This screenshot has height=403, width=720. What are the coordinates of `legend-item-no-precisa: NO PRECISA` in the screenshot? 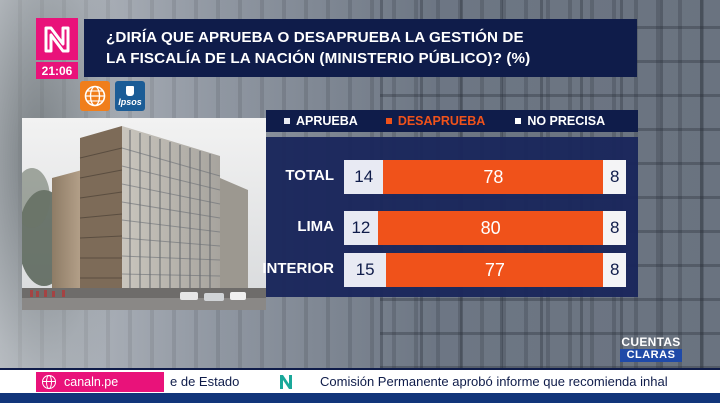 It's located at (560, 121).